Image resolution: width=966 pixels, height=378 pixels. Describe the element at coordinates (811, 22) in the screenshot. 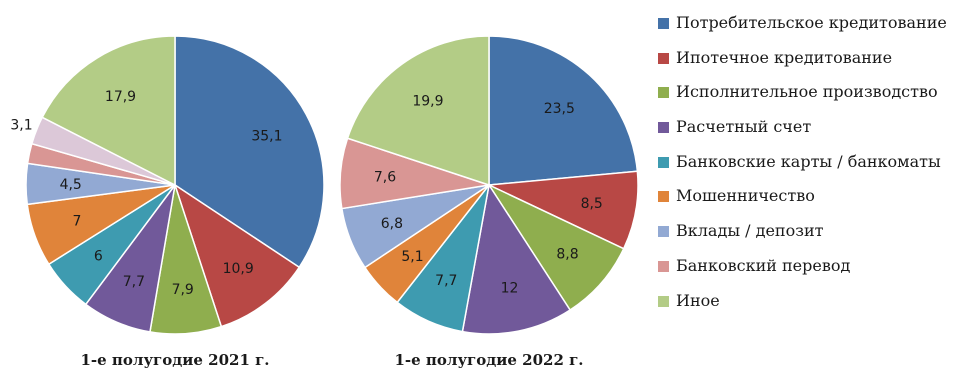

I see `legend-label: Потребительское кредитование` at that location.